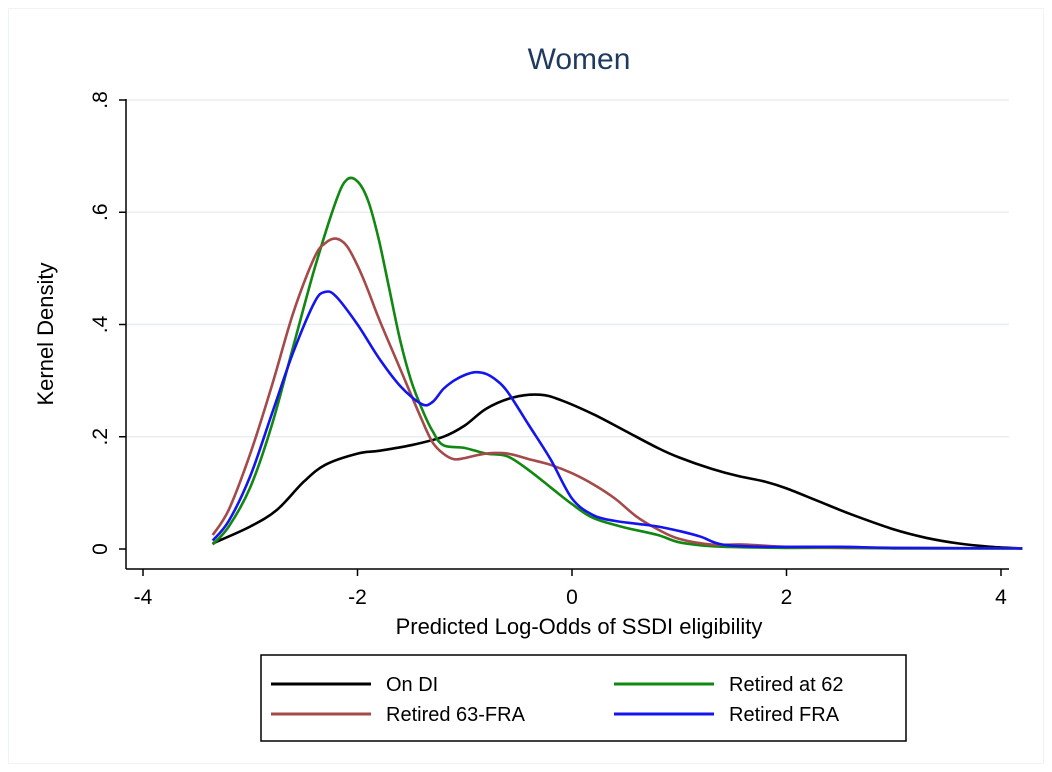 Image resolution: width=1052 pixels, height=772 pixels. I want to click on chart-title: Women, so click(579, 59).